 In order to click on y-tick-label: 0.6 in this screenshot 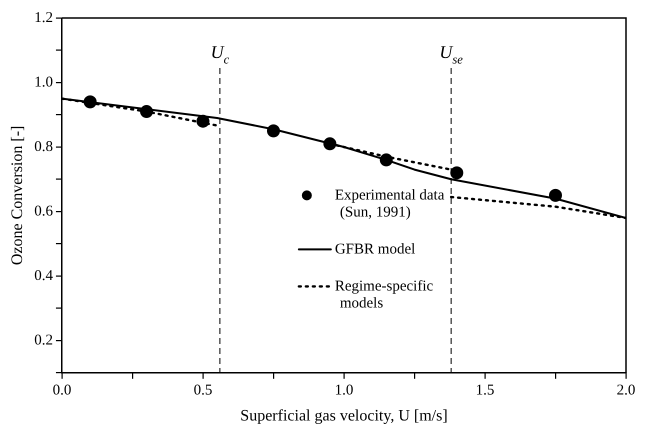, I will do `click(44, 211)`.